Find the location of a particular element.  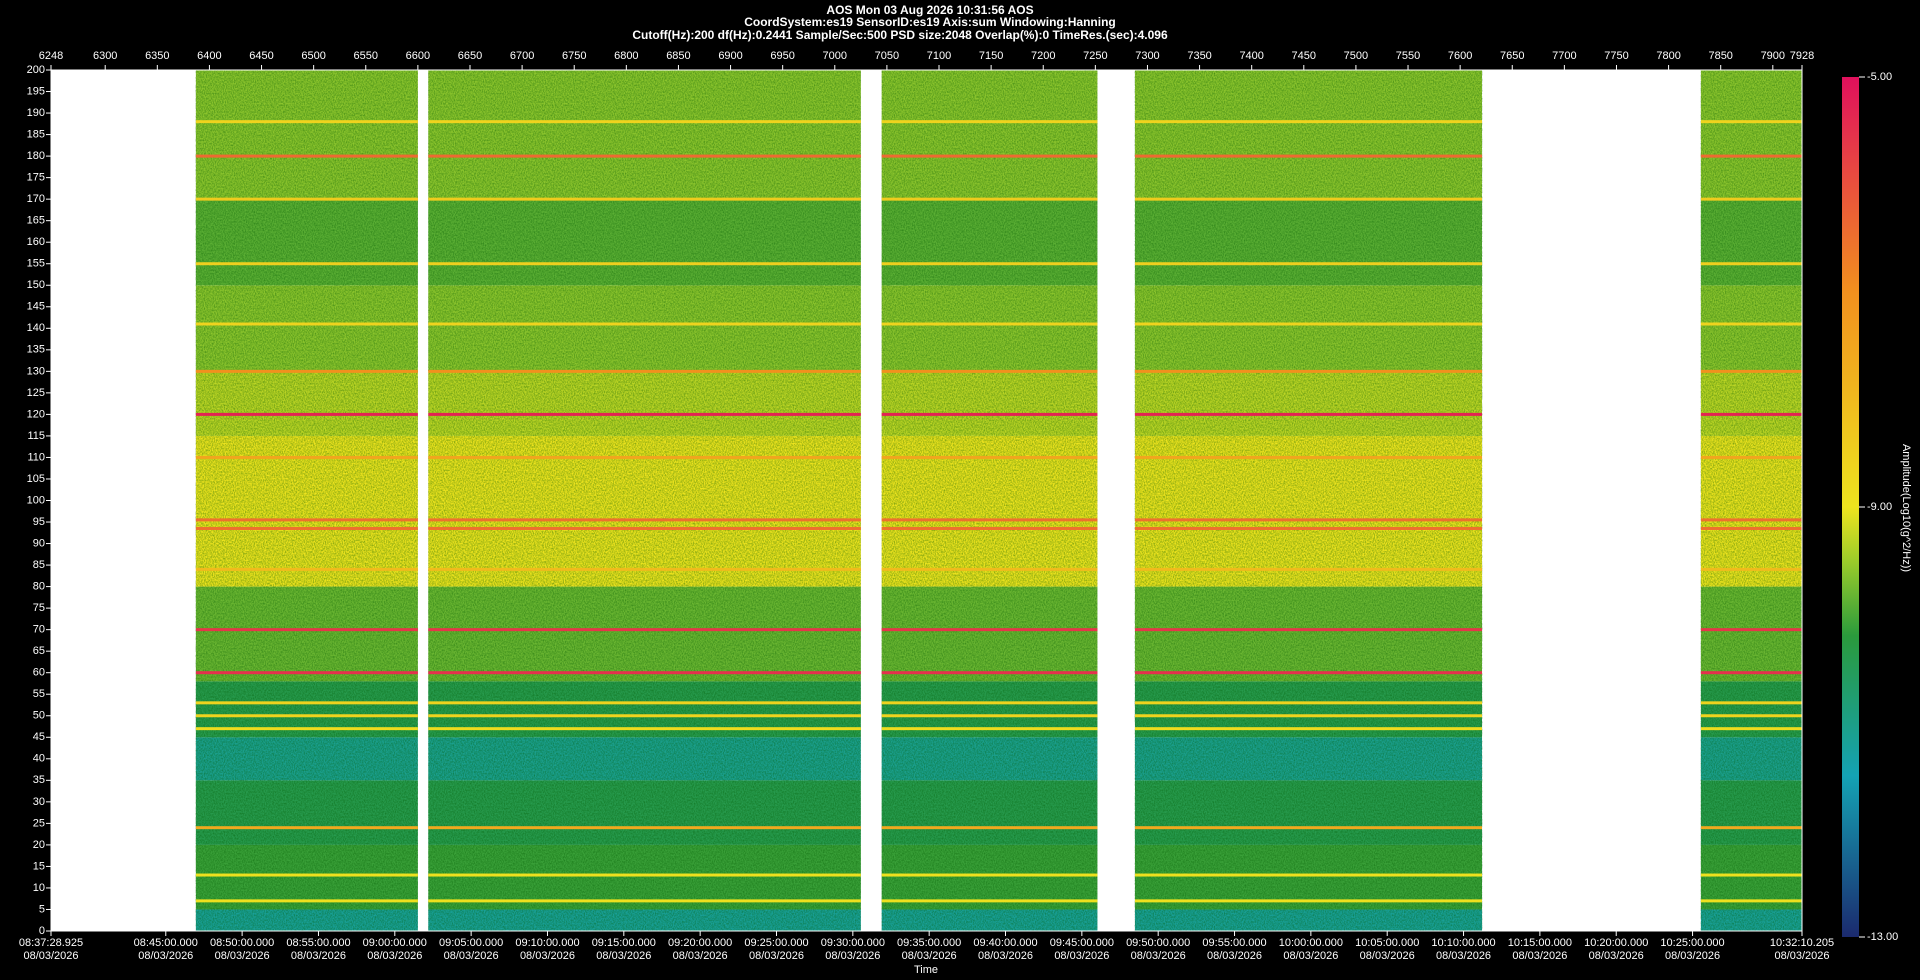

x-time-tick-label: 10:25:00.000 is located at coordinates (1692, 943).